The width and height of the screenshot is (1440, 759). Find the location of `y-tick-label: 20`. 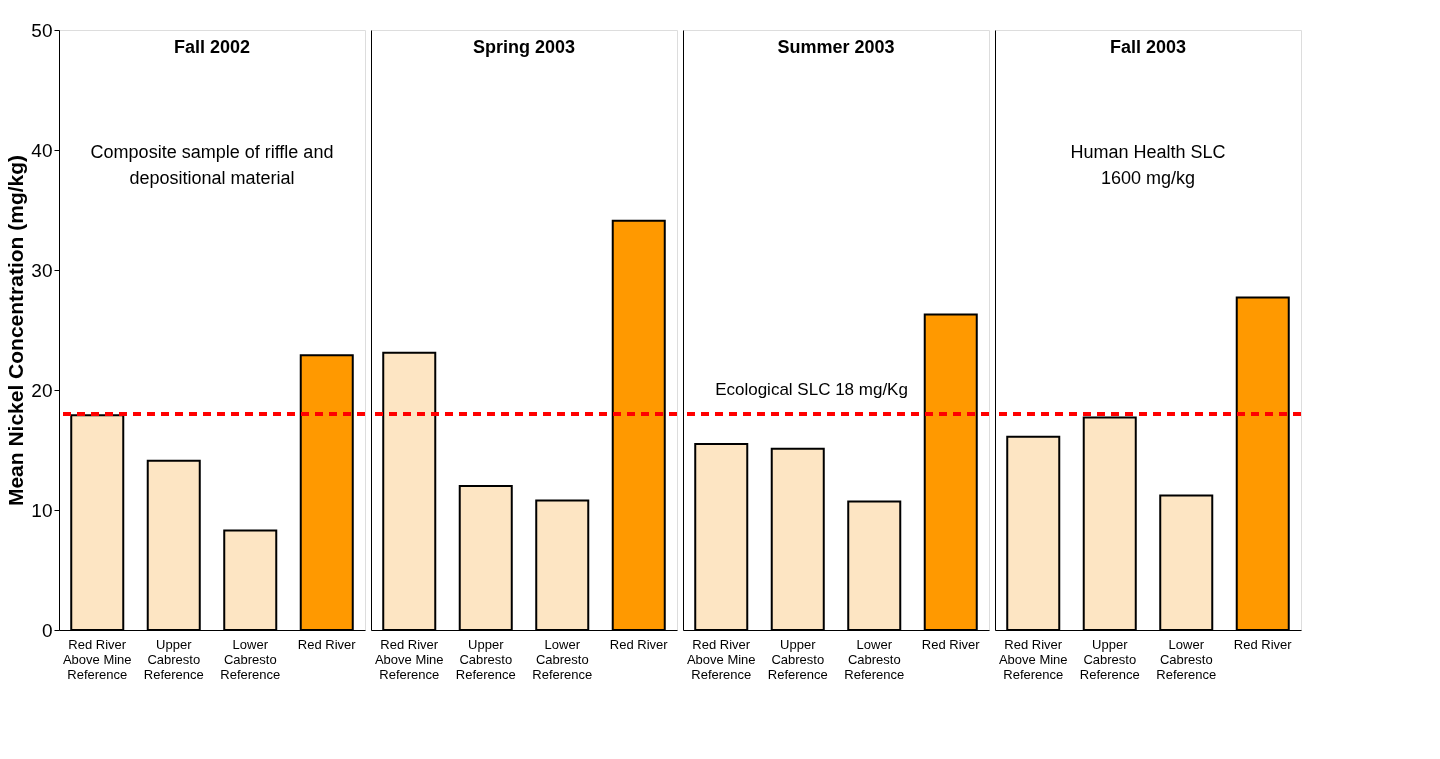

y-tick-label: 20 is located at coordinates (42, 390).